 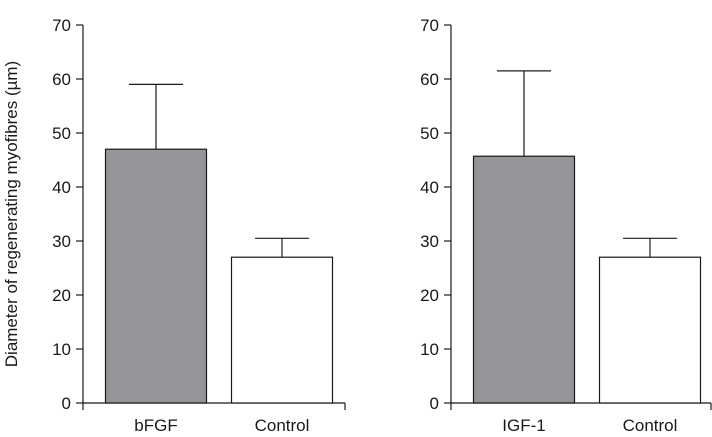 What do you see at coordinates (11, 214) in the screenshot?
I see `y-axis-title: Diameter of regenerating myofibres (µm)` at bounding box center [11, 214].